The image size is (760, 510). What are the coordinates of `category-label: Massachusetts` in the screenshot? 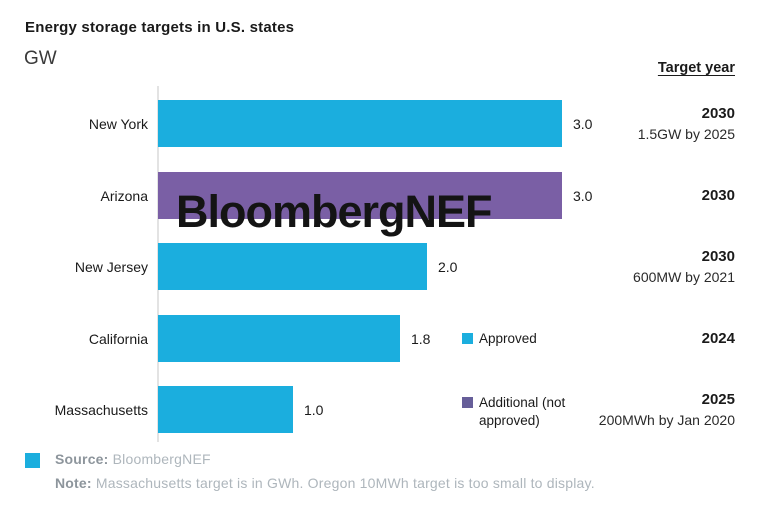 It's located at (101, 409).